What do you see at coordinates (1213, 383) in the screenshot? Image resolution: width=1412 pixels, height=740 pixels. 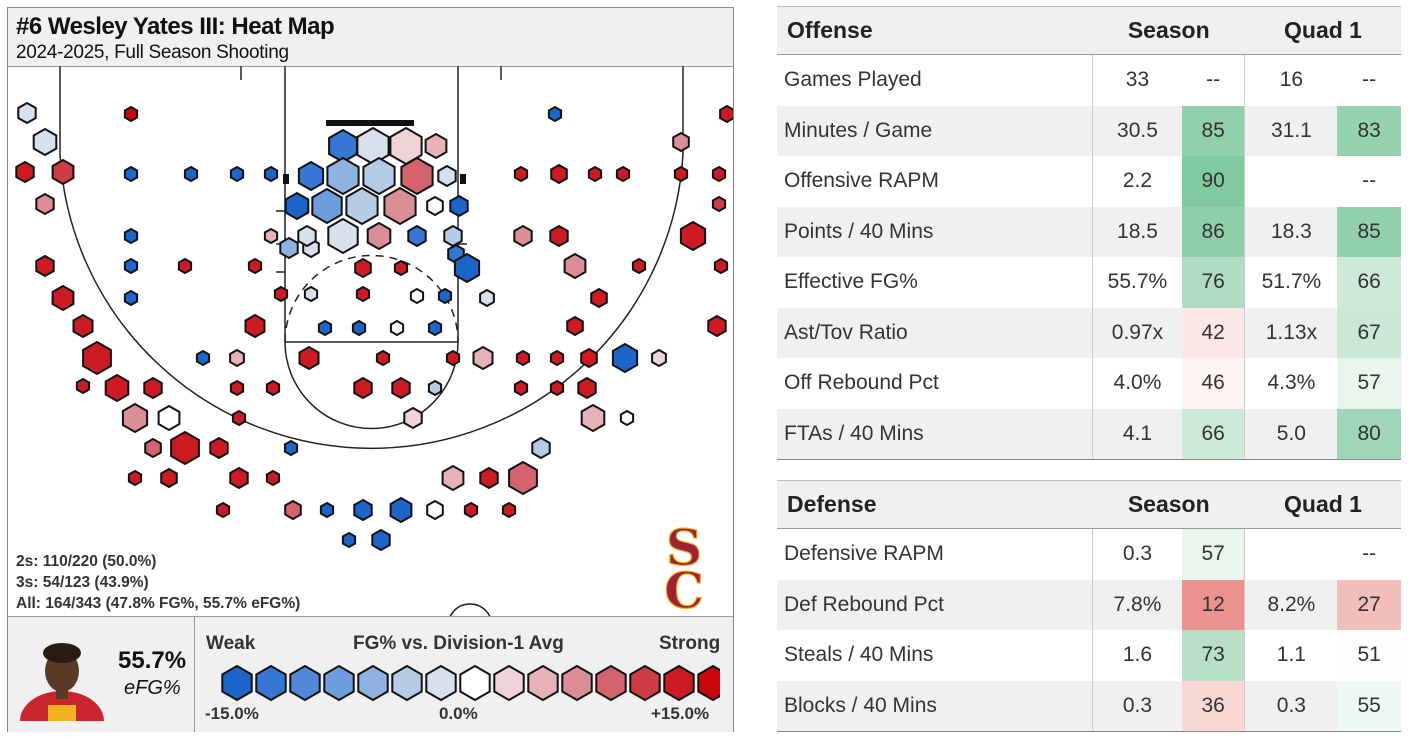 I see `season-percentile: 46` at bounding box center [1213, 383].